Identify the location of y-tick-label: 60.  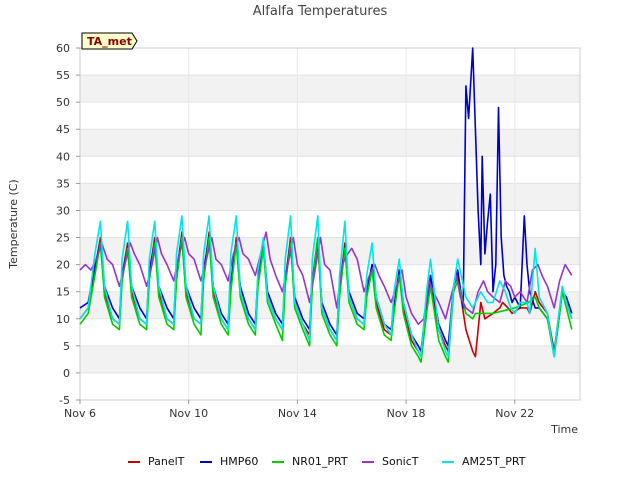
(63, 48).